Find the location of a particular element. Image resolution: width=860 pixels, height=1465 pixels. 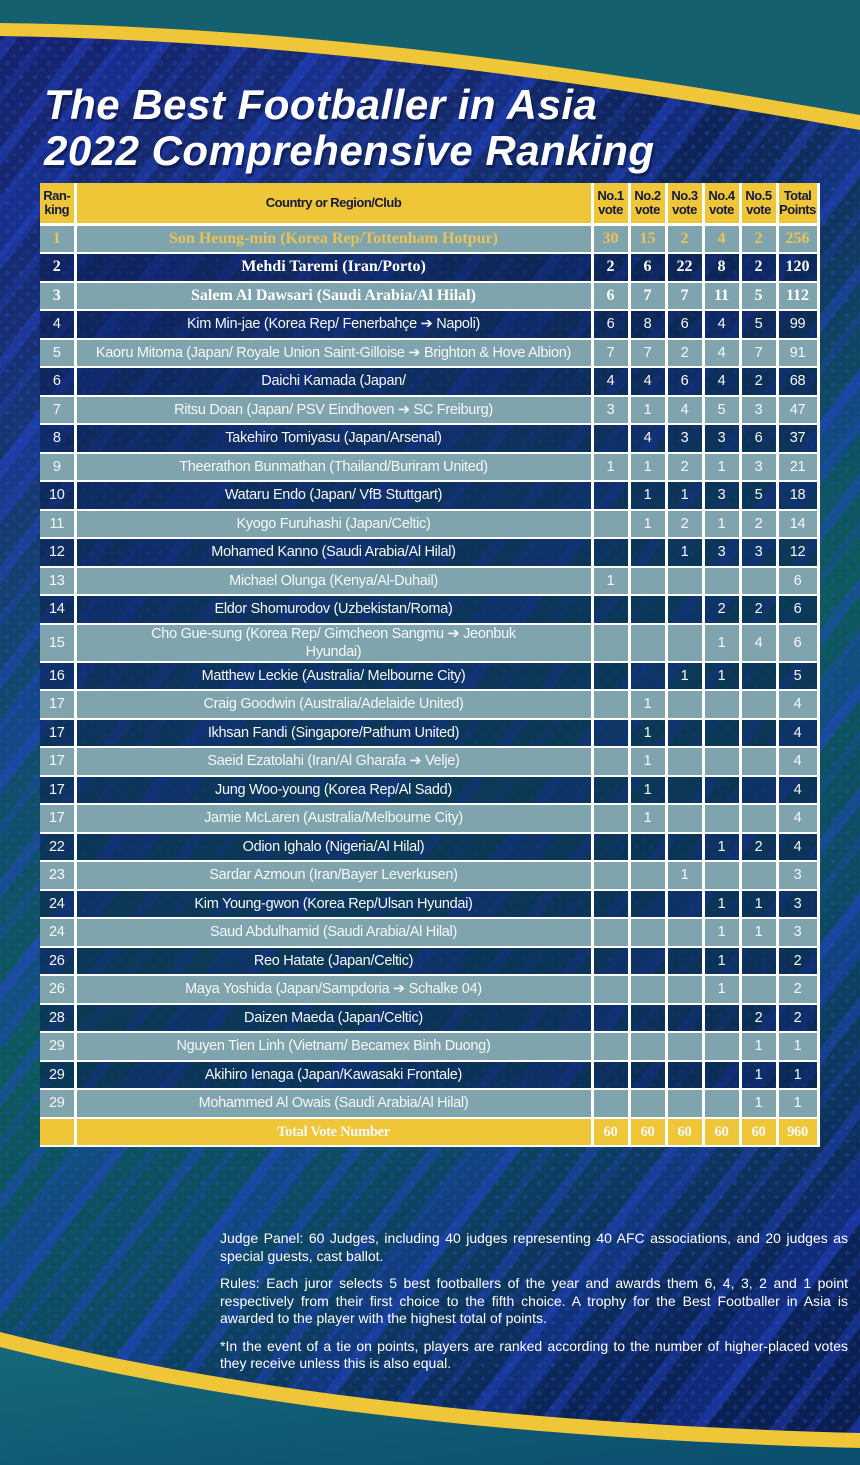

total-points-cell: 256 is located at coordinates (798, 239).